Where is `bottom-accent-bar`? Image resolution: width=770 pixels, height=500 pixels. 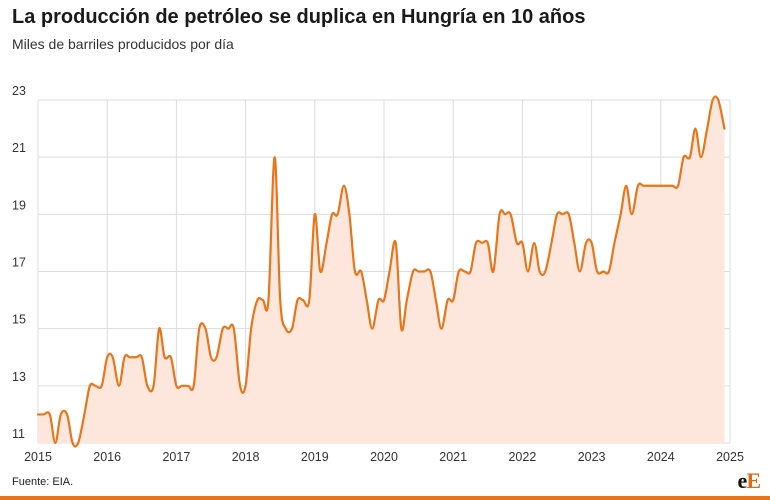 bottom-accent-bar is located at coordinates (385, 498).